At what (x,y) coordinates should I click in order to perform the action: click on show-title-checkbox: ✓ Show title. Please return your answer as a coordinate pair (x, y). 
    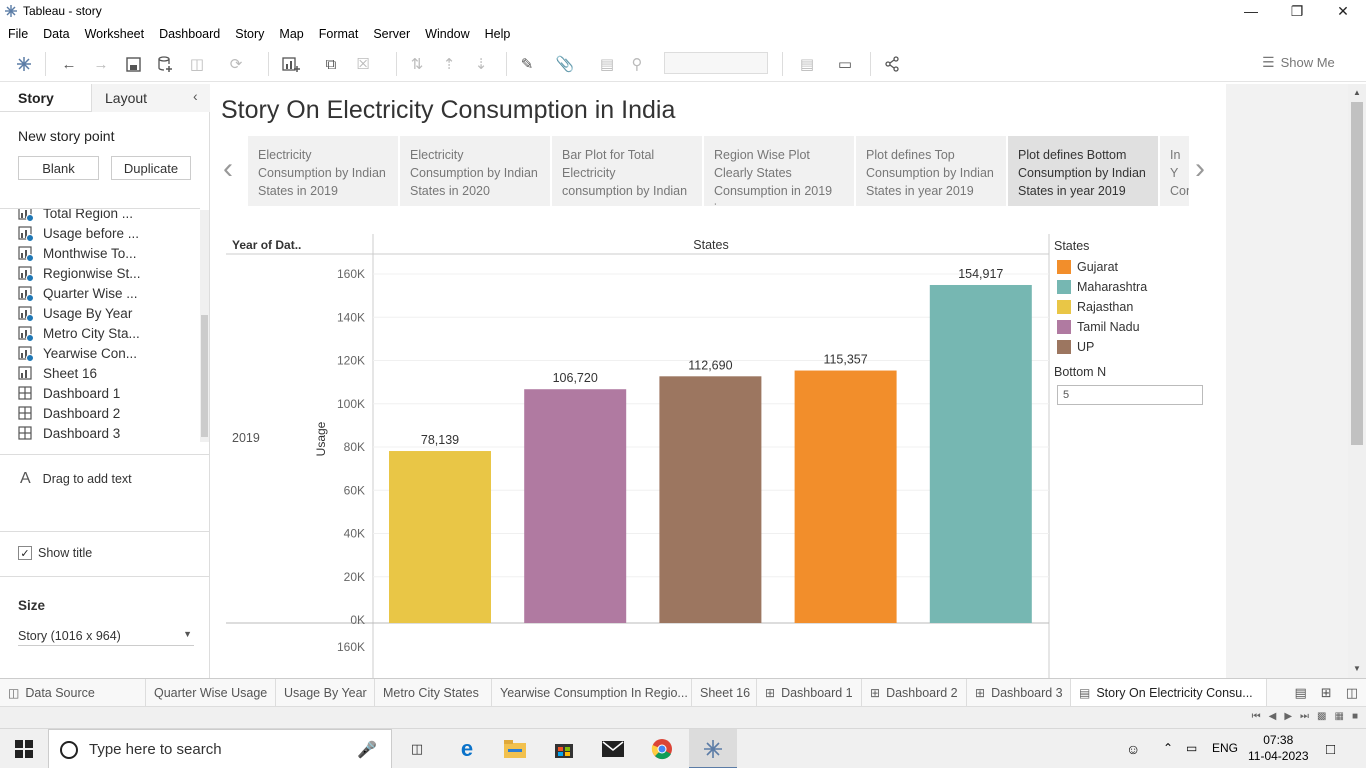
    Looking at the image, I should click on (55, 553).